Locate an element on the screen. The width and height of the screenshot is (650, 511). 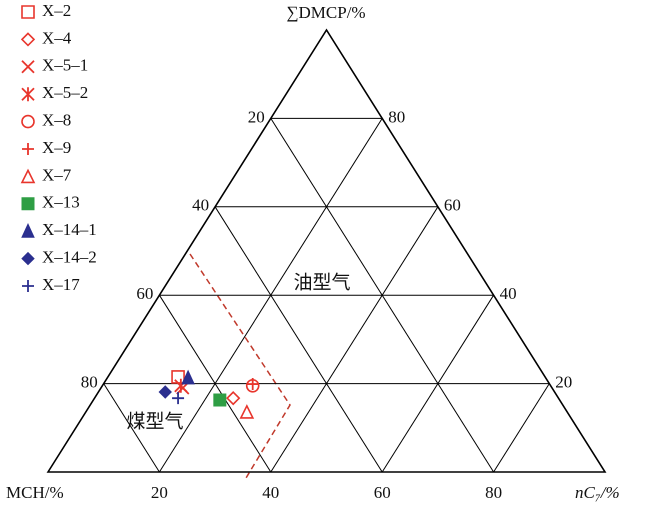
legend-label: X–4 is located at coordinates (57, 37).